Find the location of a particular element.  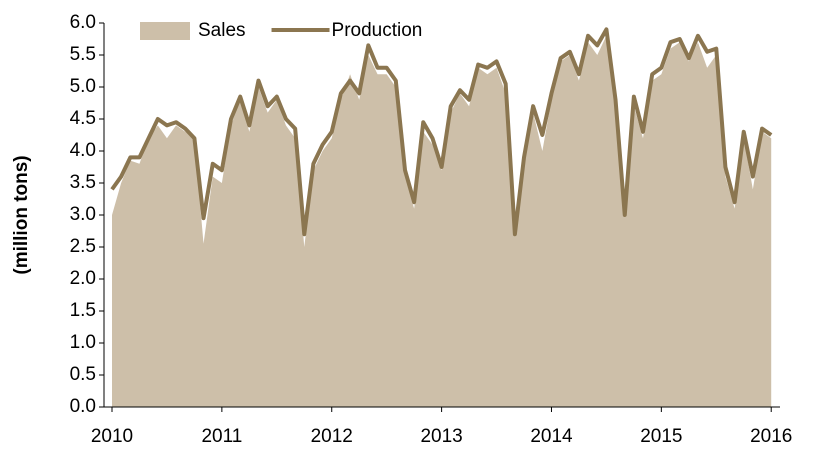

y-tick-label: 2.5 is located at coordinates (83, 246).